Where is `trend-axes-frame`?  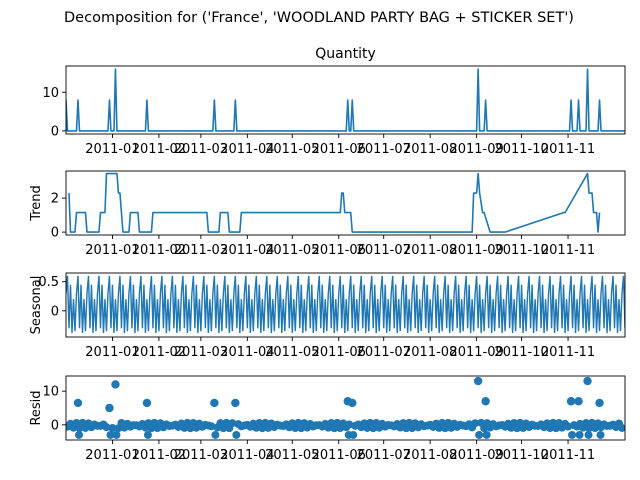
trend-axes-frame is located at coordinates (345, 203).